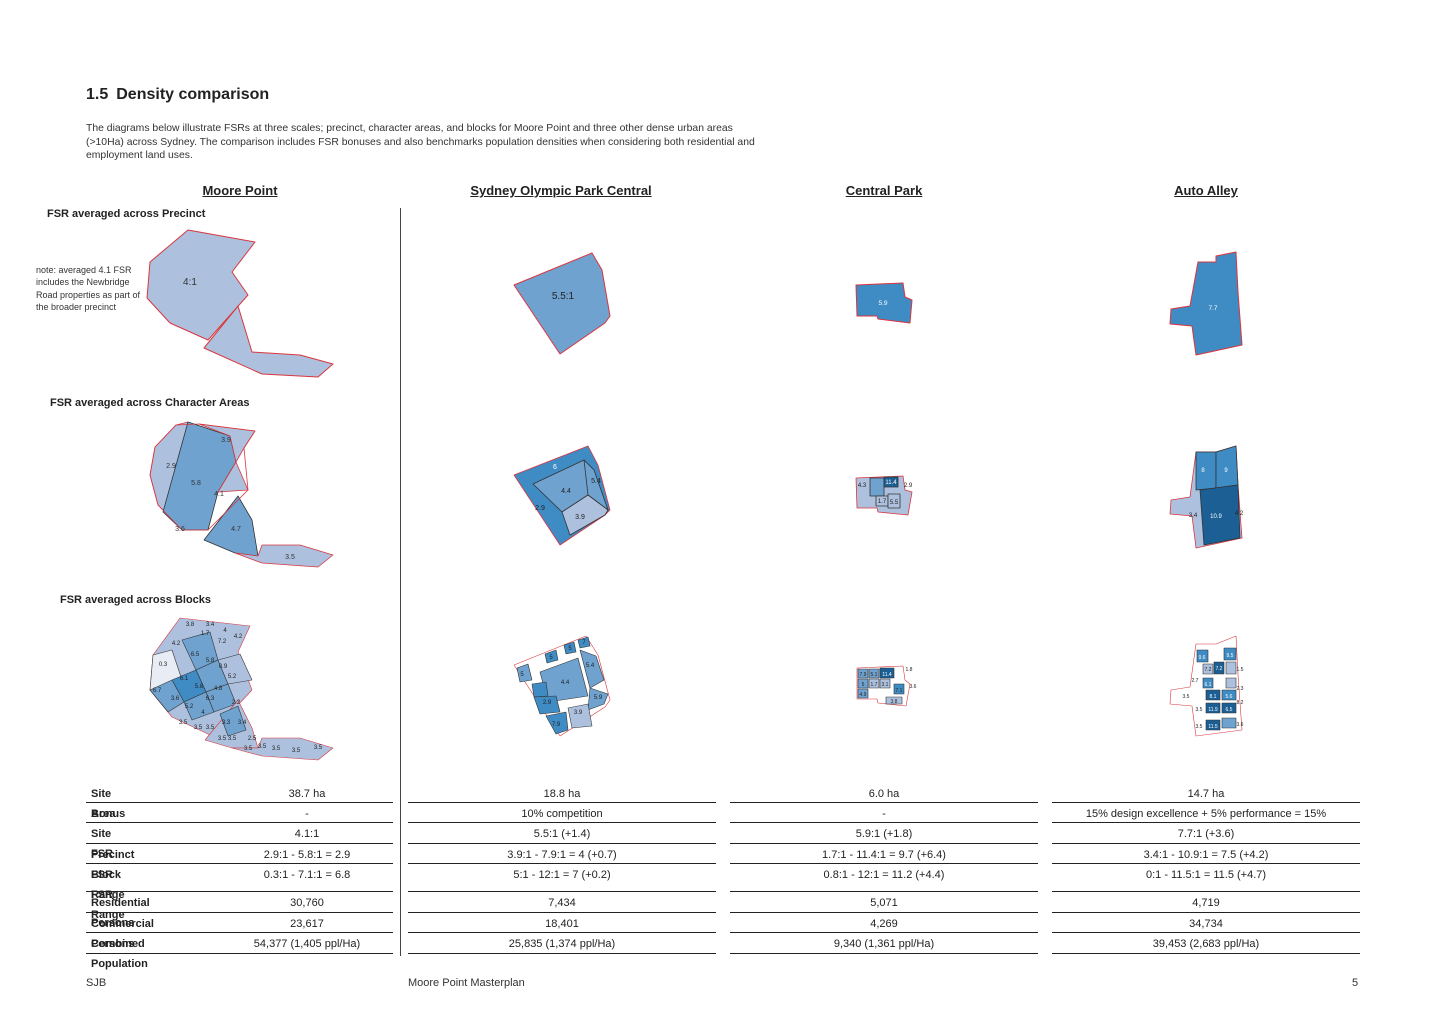 Image resolution: width=1446 pixels, height=1022 pixels. I want to click on sop-value: 5.5:1 (+1.4), so click(562, 834).